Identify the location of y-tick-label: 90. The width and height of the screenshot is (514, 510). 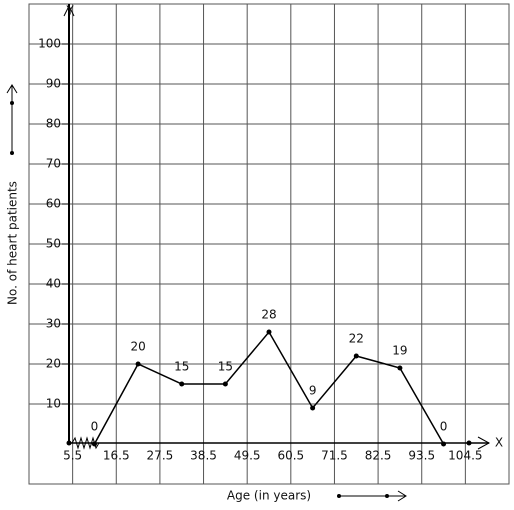
(53, 84).